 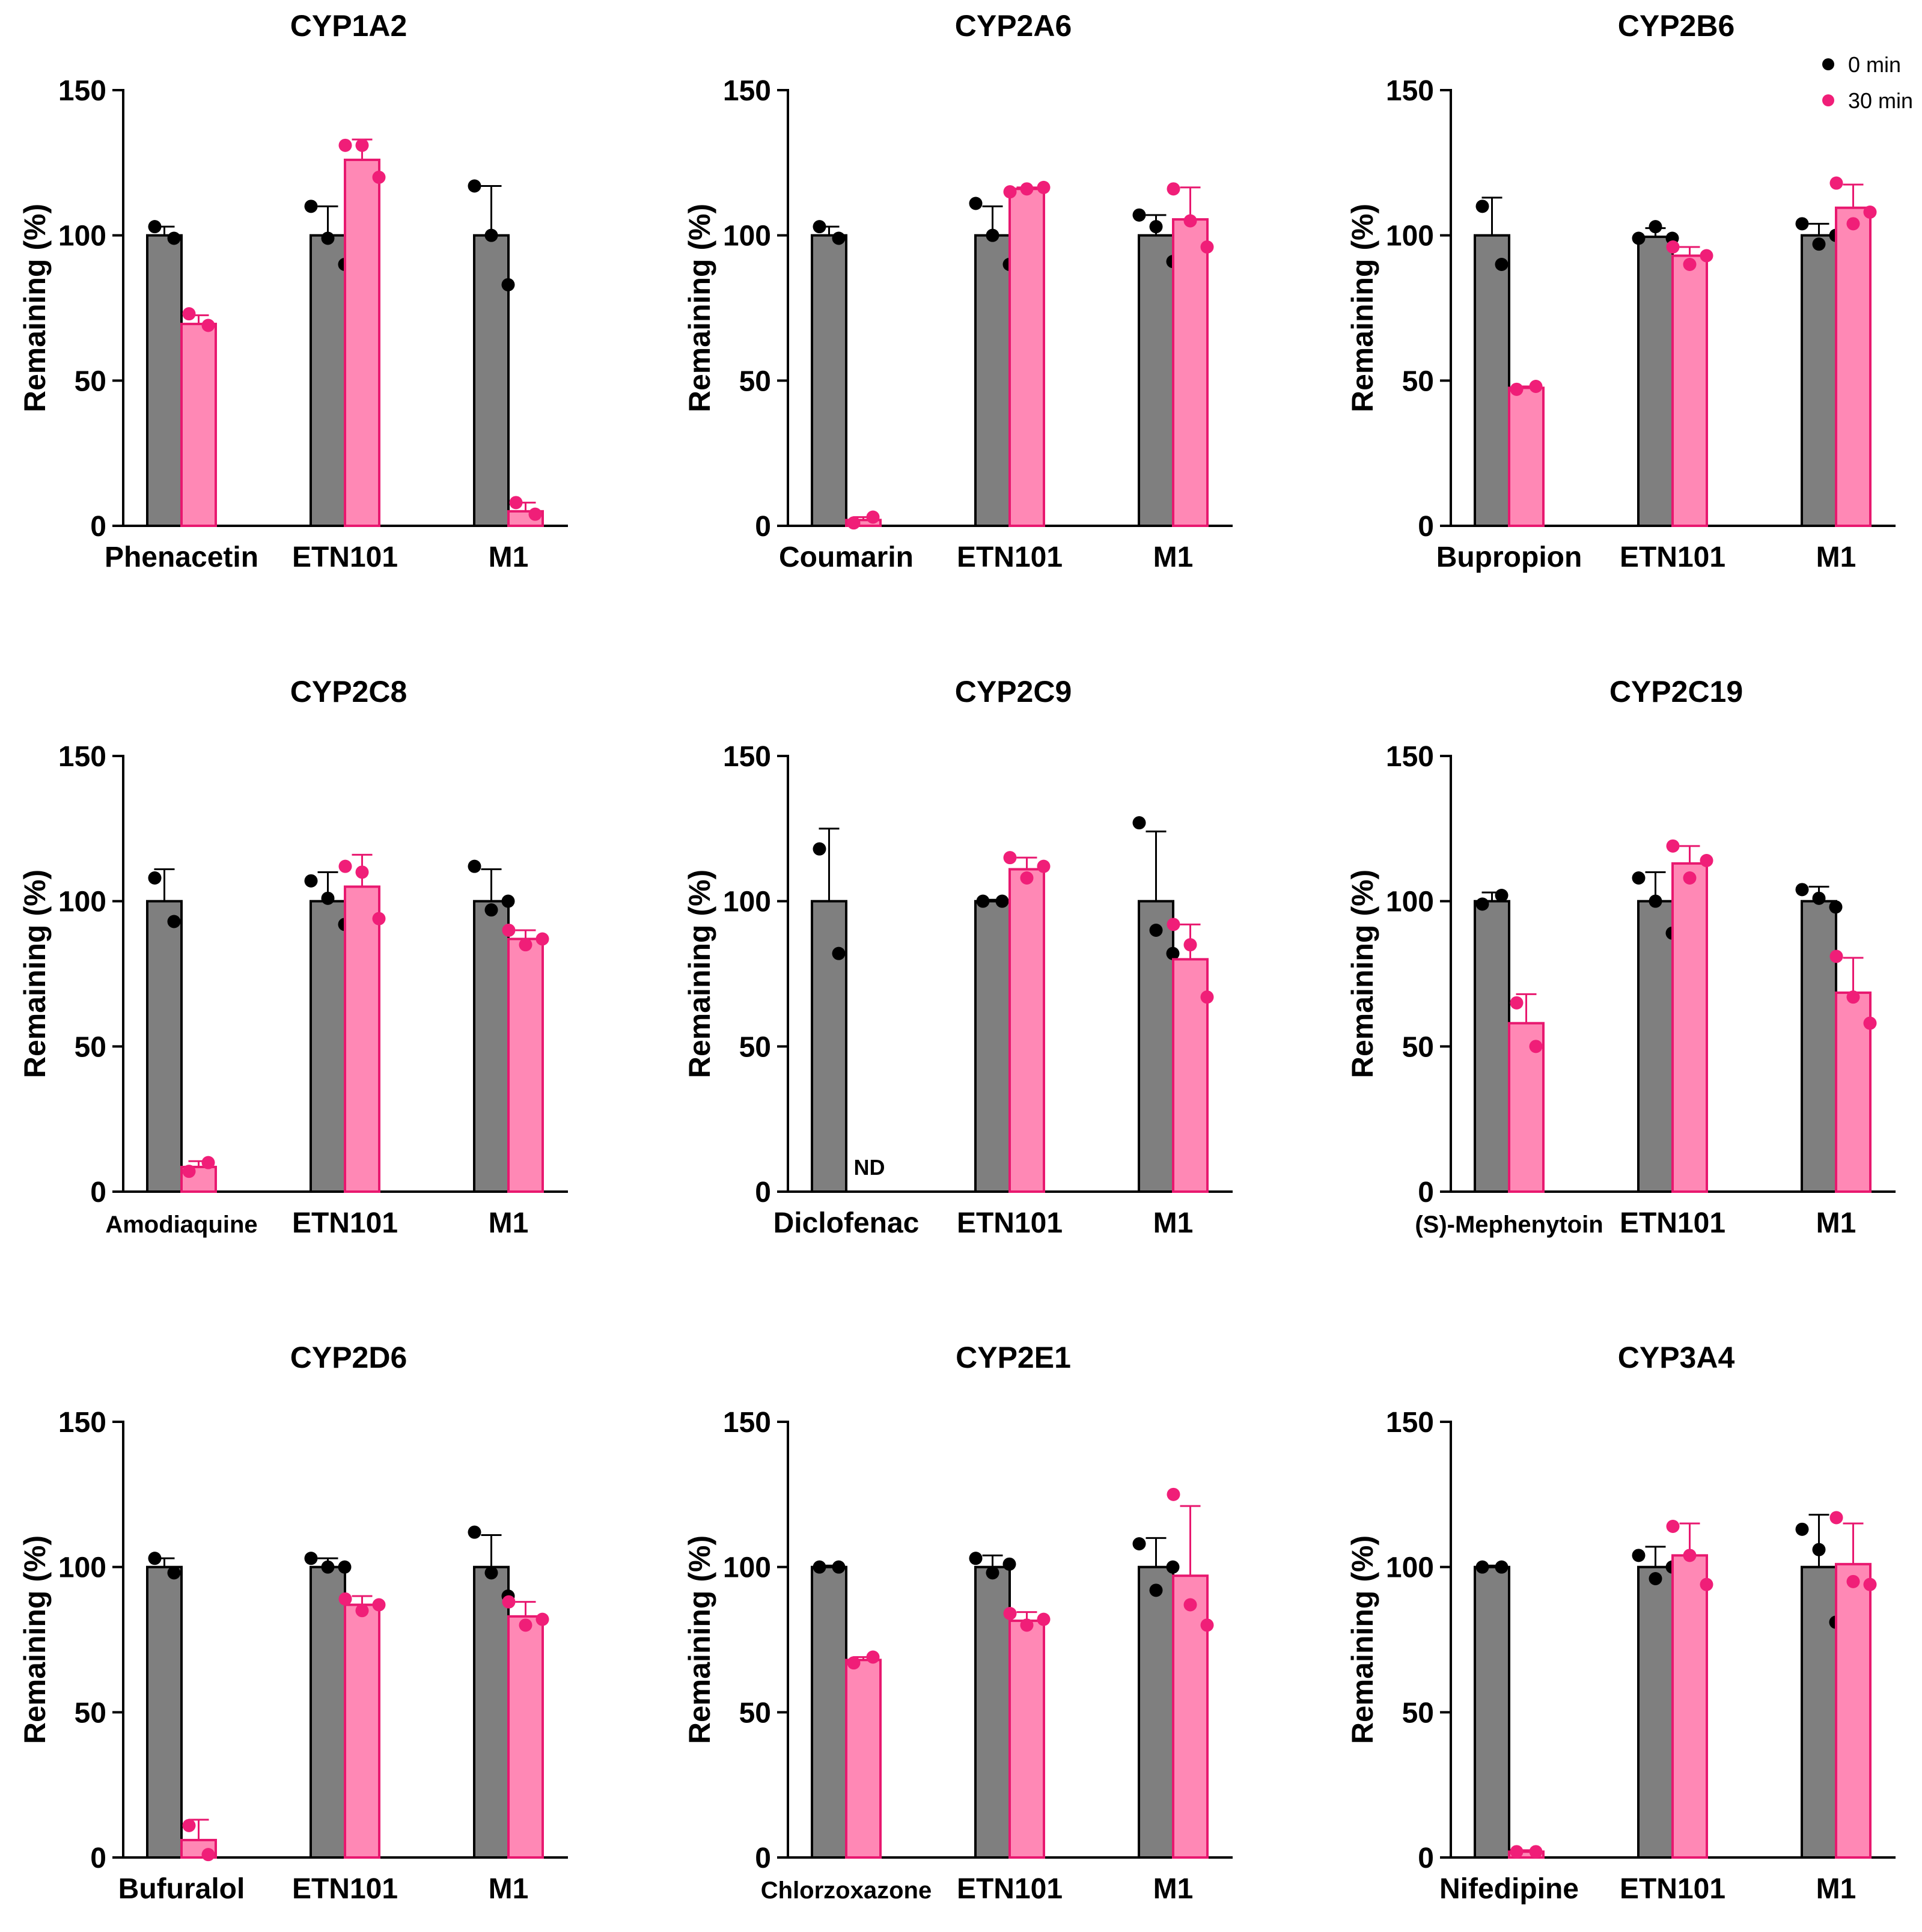 I want to click on data-point-bufuralol-0-min, so click(x=155, y=1558).